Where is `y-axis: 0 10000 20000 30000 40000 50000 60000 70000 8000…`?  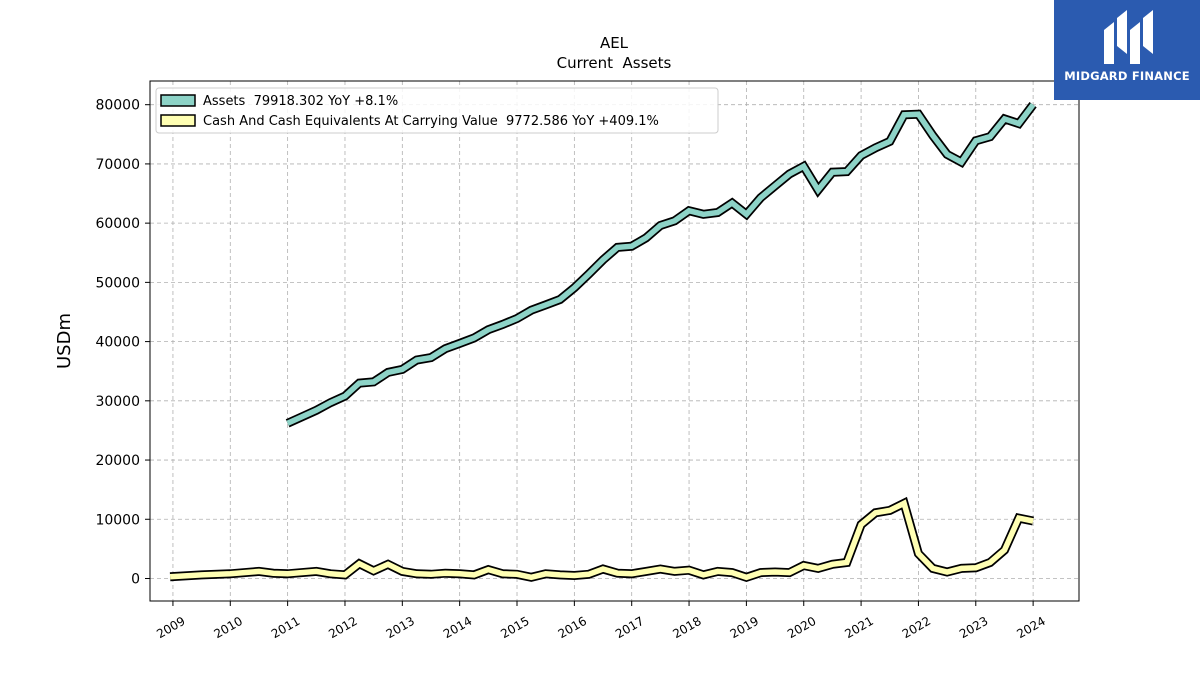 y-axis: 0 10000 20000 30000 40000 50000 60000 70000 8000… is located at coordinates (122, 342).